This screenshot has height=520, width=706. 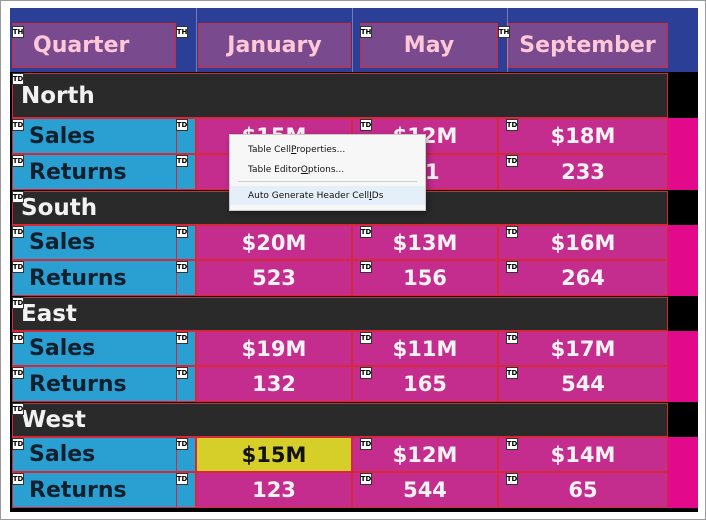 What do you see at coordinates (293, 149) in the screenshot?
I see `menu-item-accelerator: P` at bounding box center [293, 149].